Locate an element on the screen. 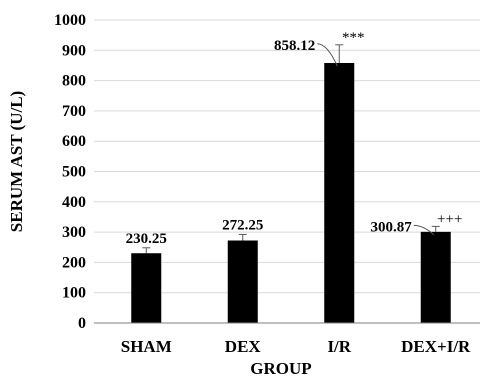 The image size is (480, 379). y-tick-label: 100 is located at coordinates (74, 293).